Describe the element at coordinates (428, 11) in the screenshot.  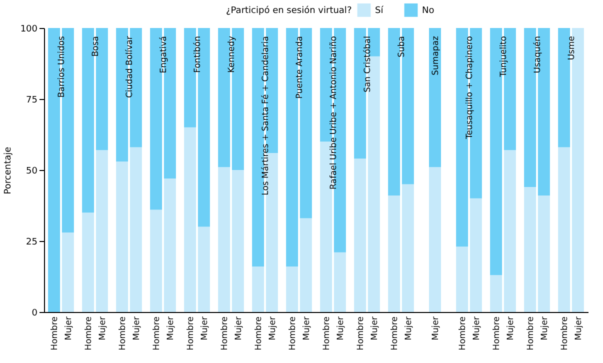
I see `legend-label: No` at that location.